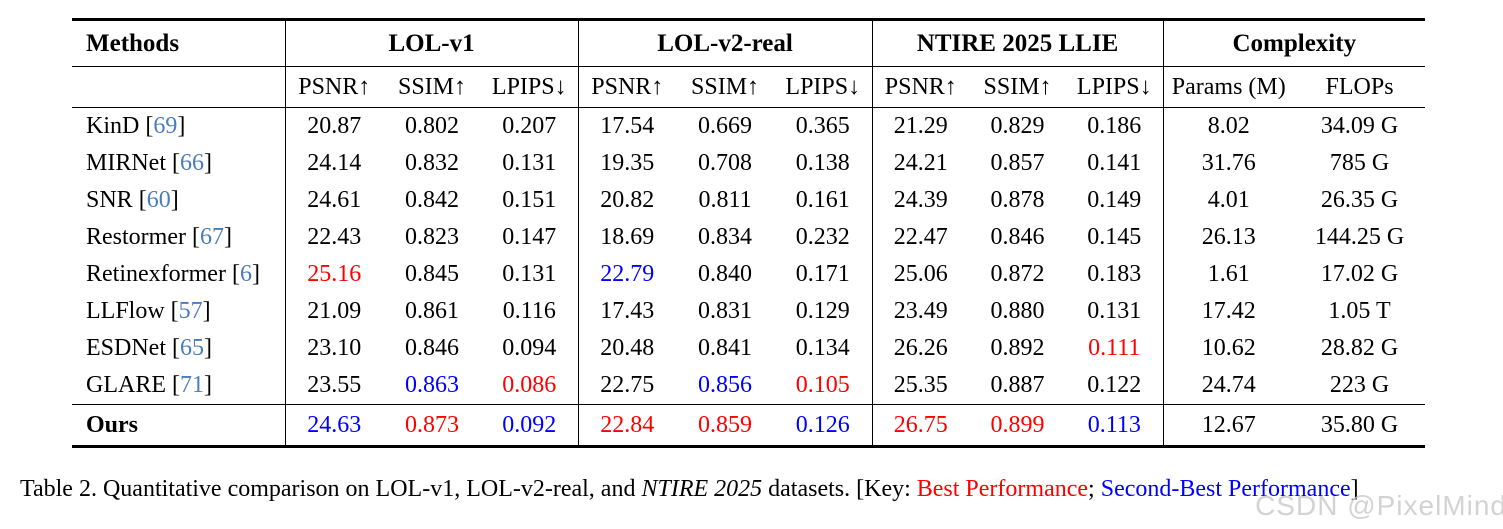 The image size is (1503, 529). Describe the element at coordinates (109, 200) in the screenshot. I see `method-name: SNR` at that location.